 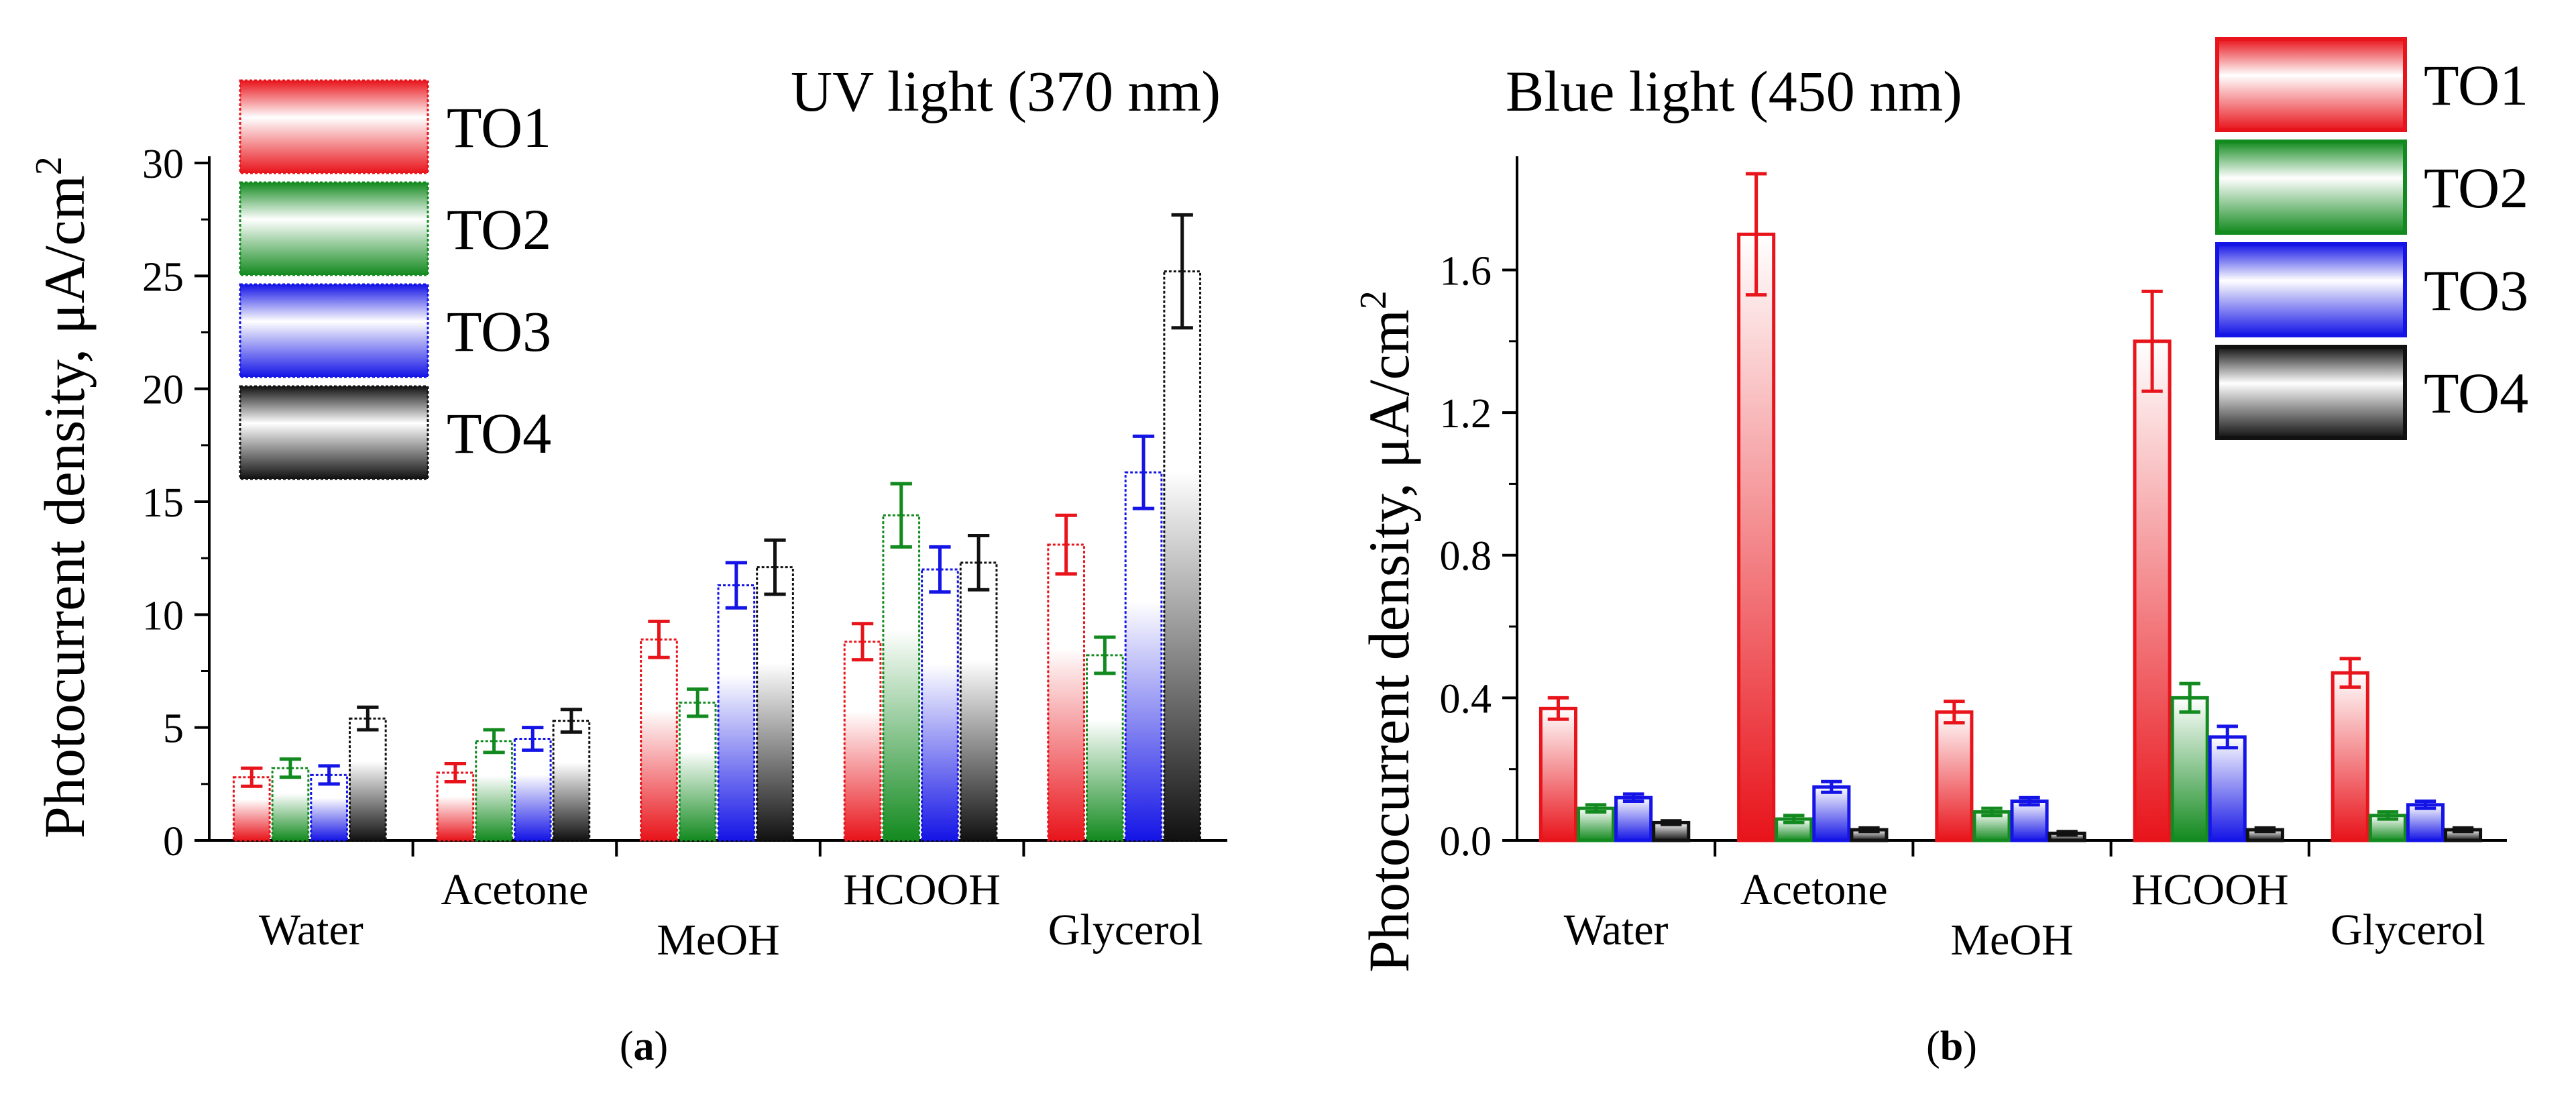 What do you see at coordinates (1970, 1046) in the screenshot?
I see `caption-b-close: )` at bounding box center [1970, 1046].